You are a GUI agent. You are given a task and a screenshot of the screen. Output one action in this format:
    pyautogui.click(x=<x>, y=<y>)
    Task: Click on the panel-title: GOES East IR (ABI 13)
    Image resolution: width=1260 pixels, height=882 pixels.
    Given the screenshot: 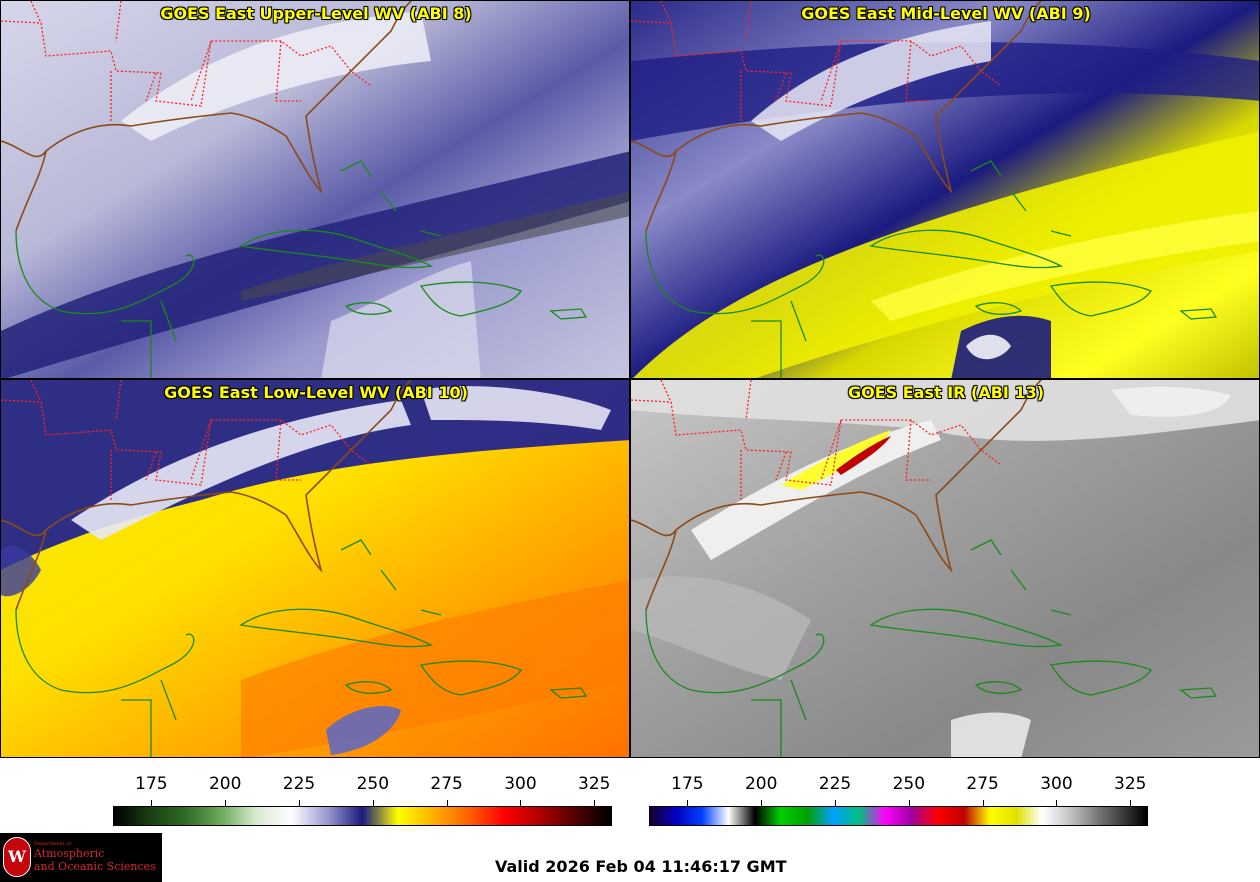 What is the action you would take?
    pyautogui.click(x=946, y=392)
    